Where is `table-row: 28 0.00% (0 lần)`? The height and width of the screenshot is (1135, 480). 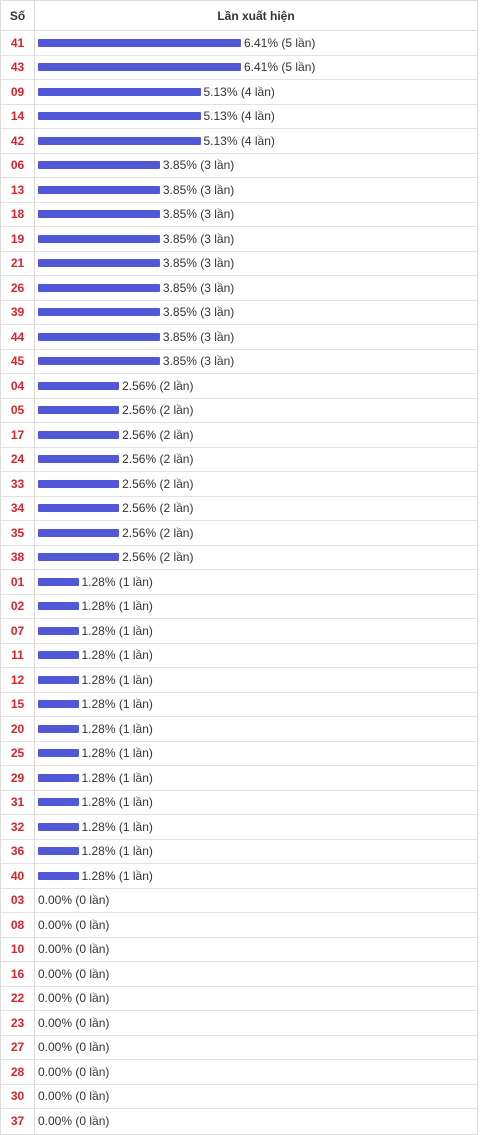 table-row: 28 0.00% (0 lần) is located at coordinates (239, 1072).